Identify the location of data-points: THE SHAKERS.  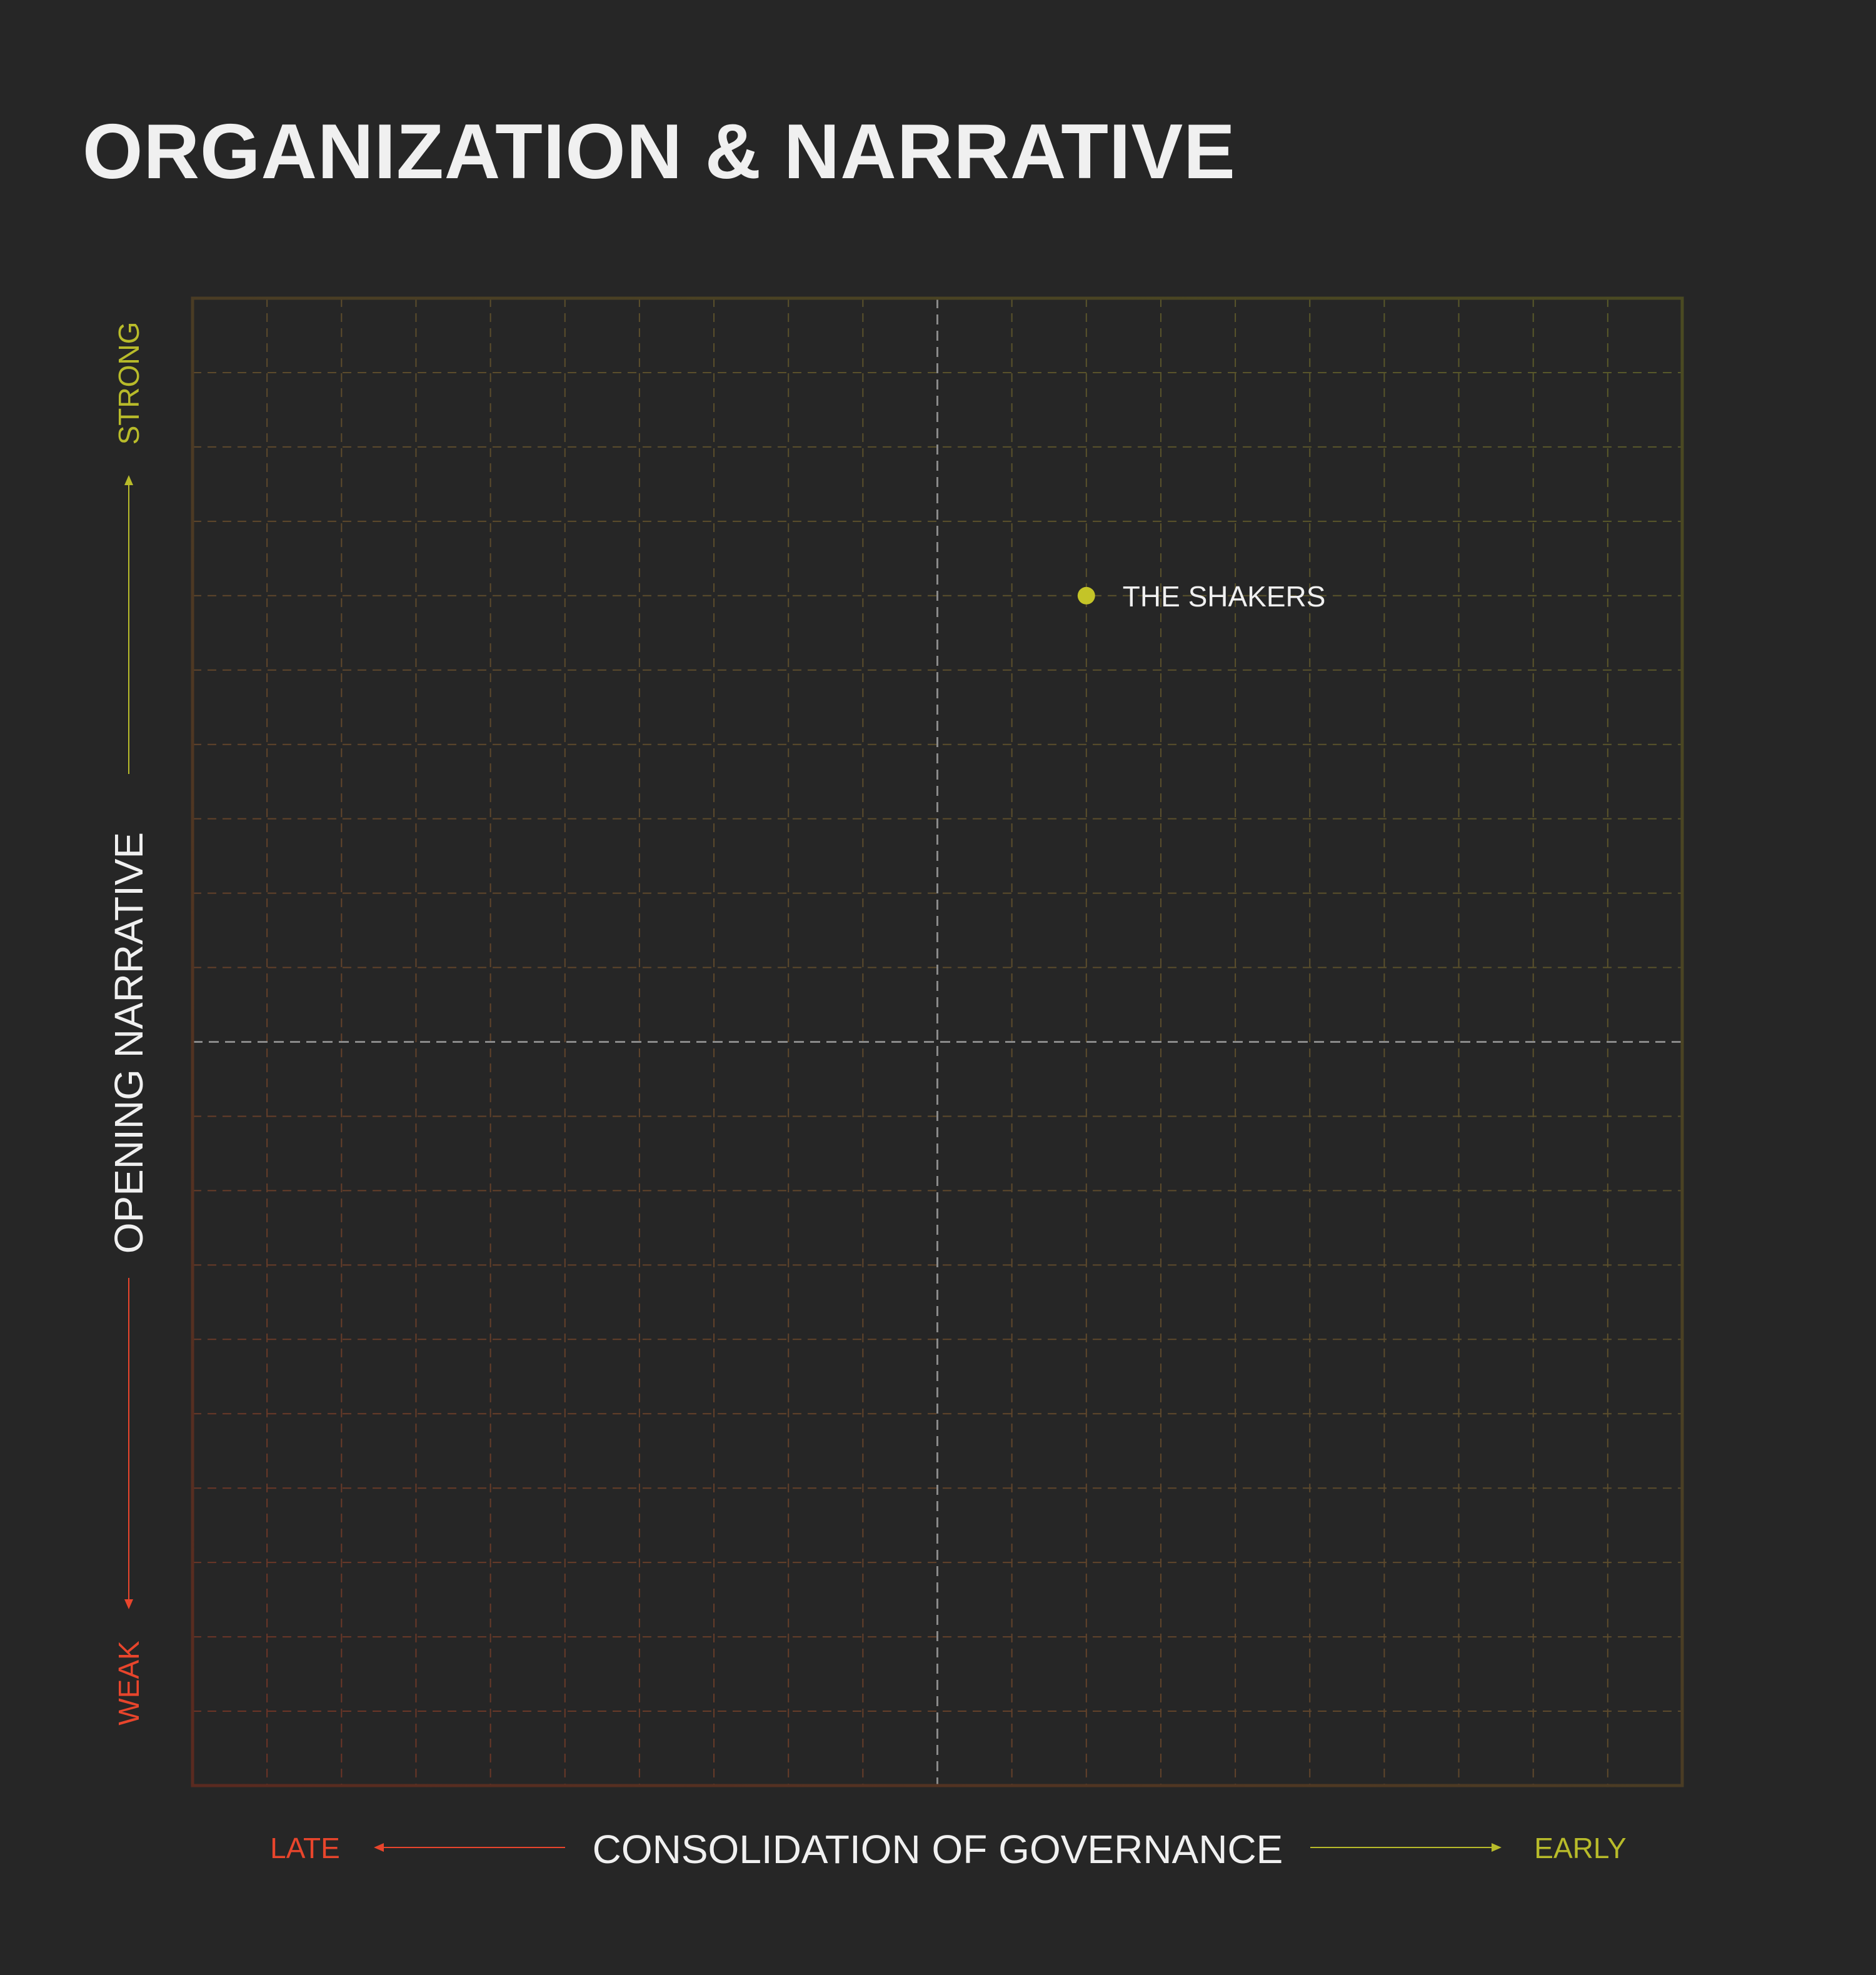
(1201, 596).